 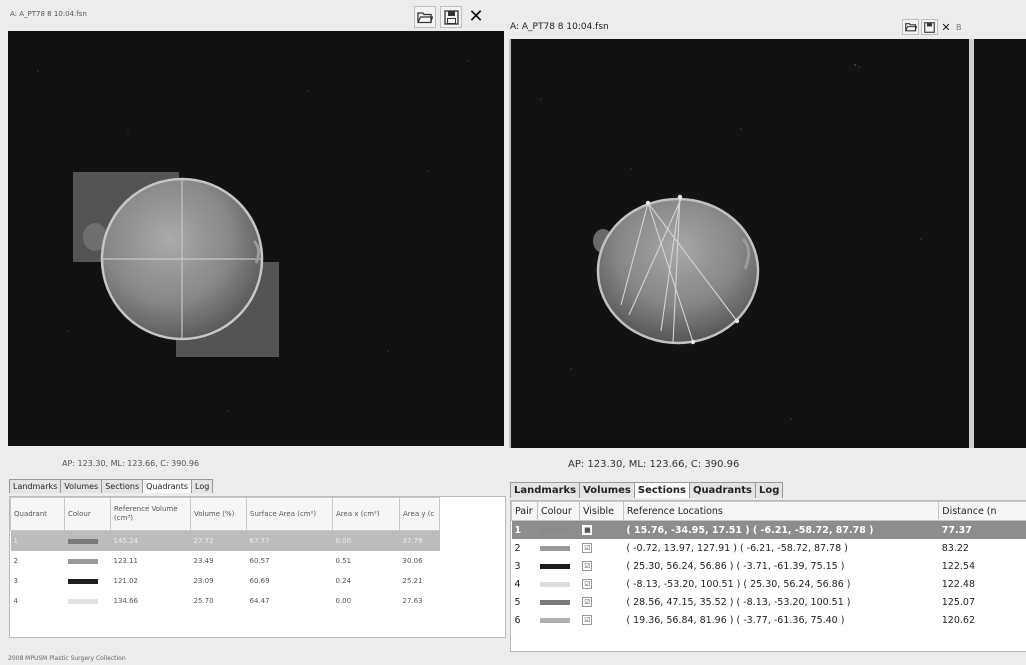 I want to click on cell-pair: 6, so click(x=525, y=620).